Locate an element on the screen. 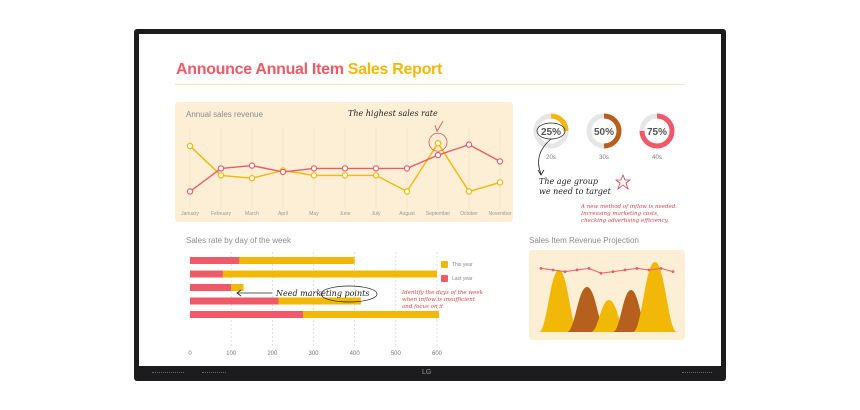  donut-arc-30s is located at coordinates (604, 131).